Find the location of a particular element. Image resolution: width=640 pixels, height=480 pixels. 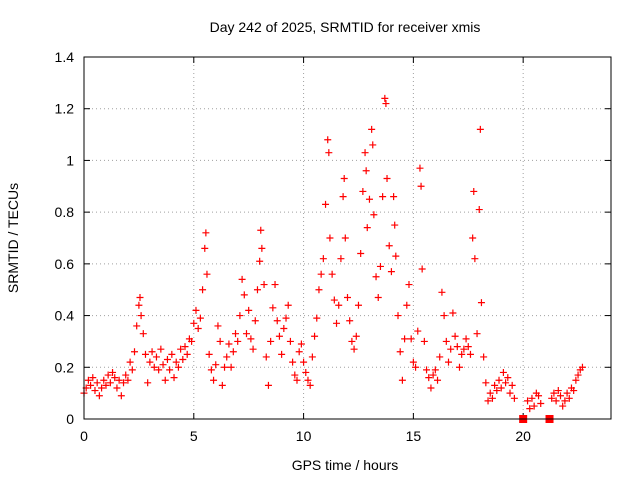

x-tick-label: 15 is located at coordinates (414, 436).